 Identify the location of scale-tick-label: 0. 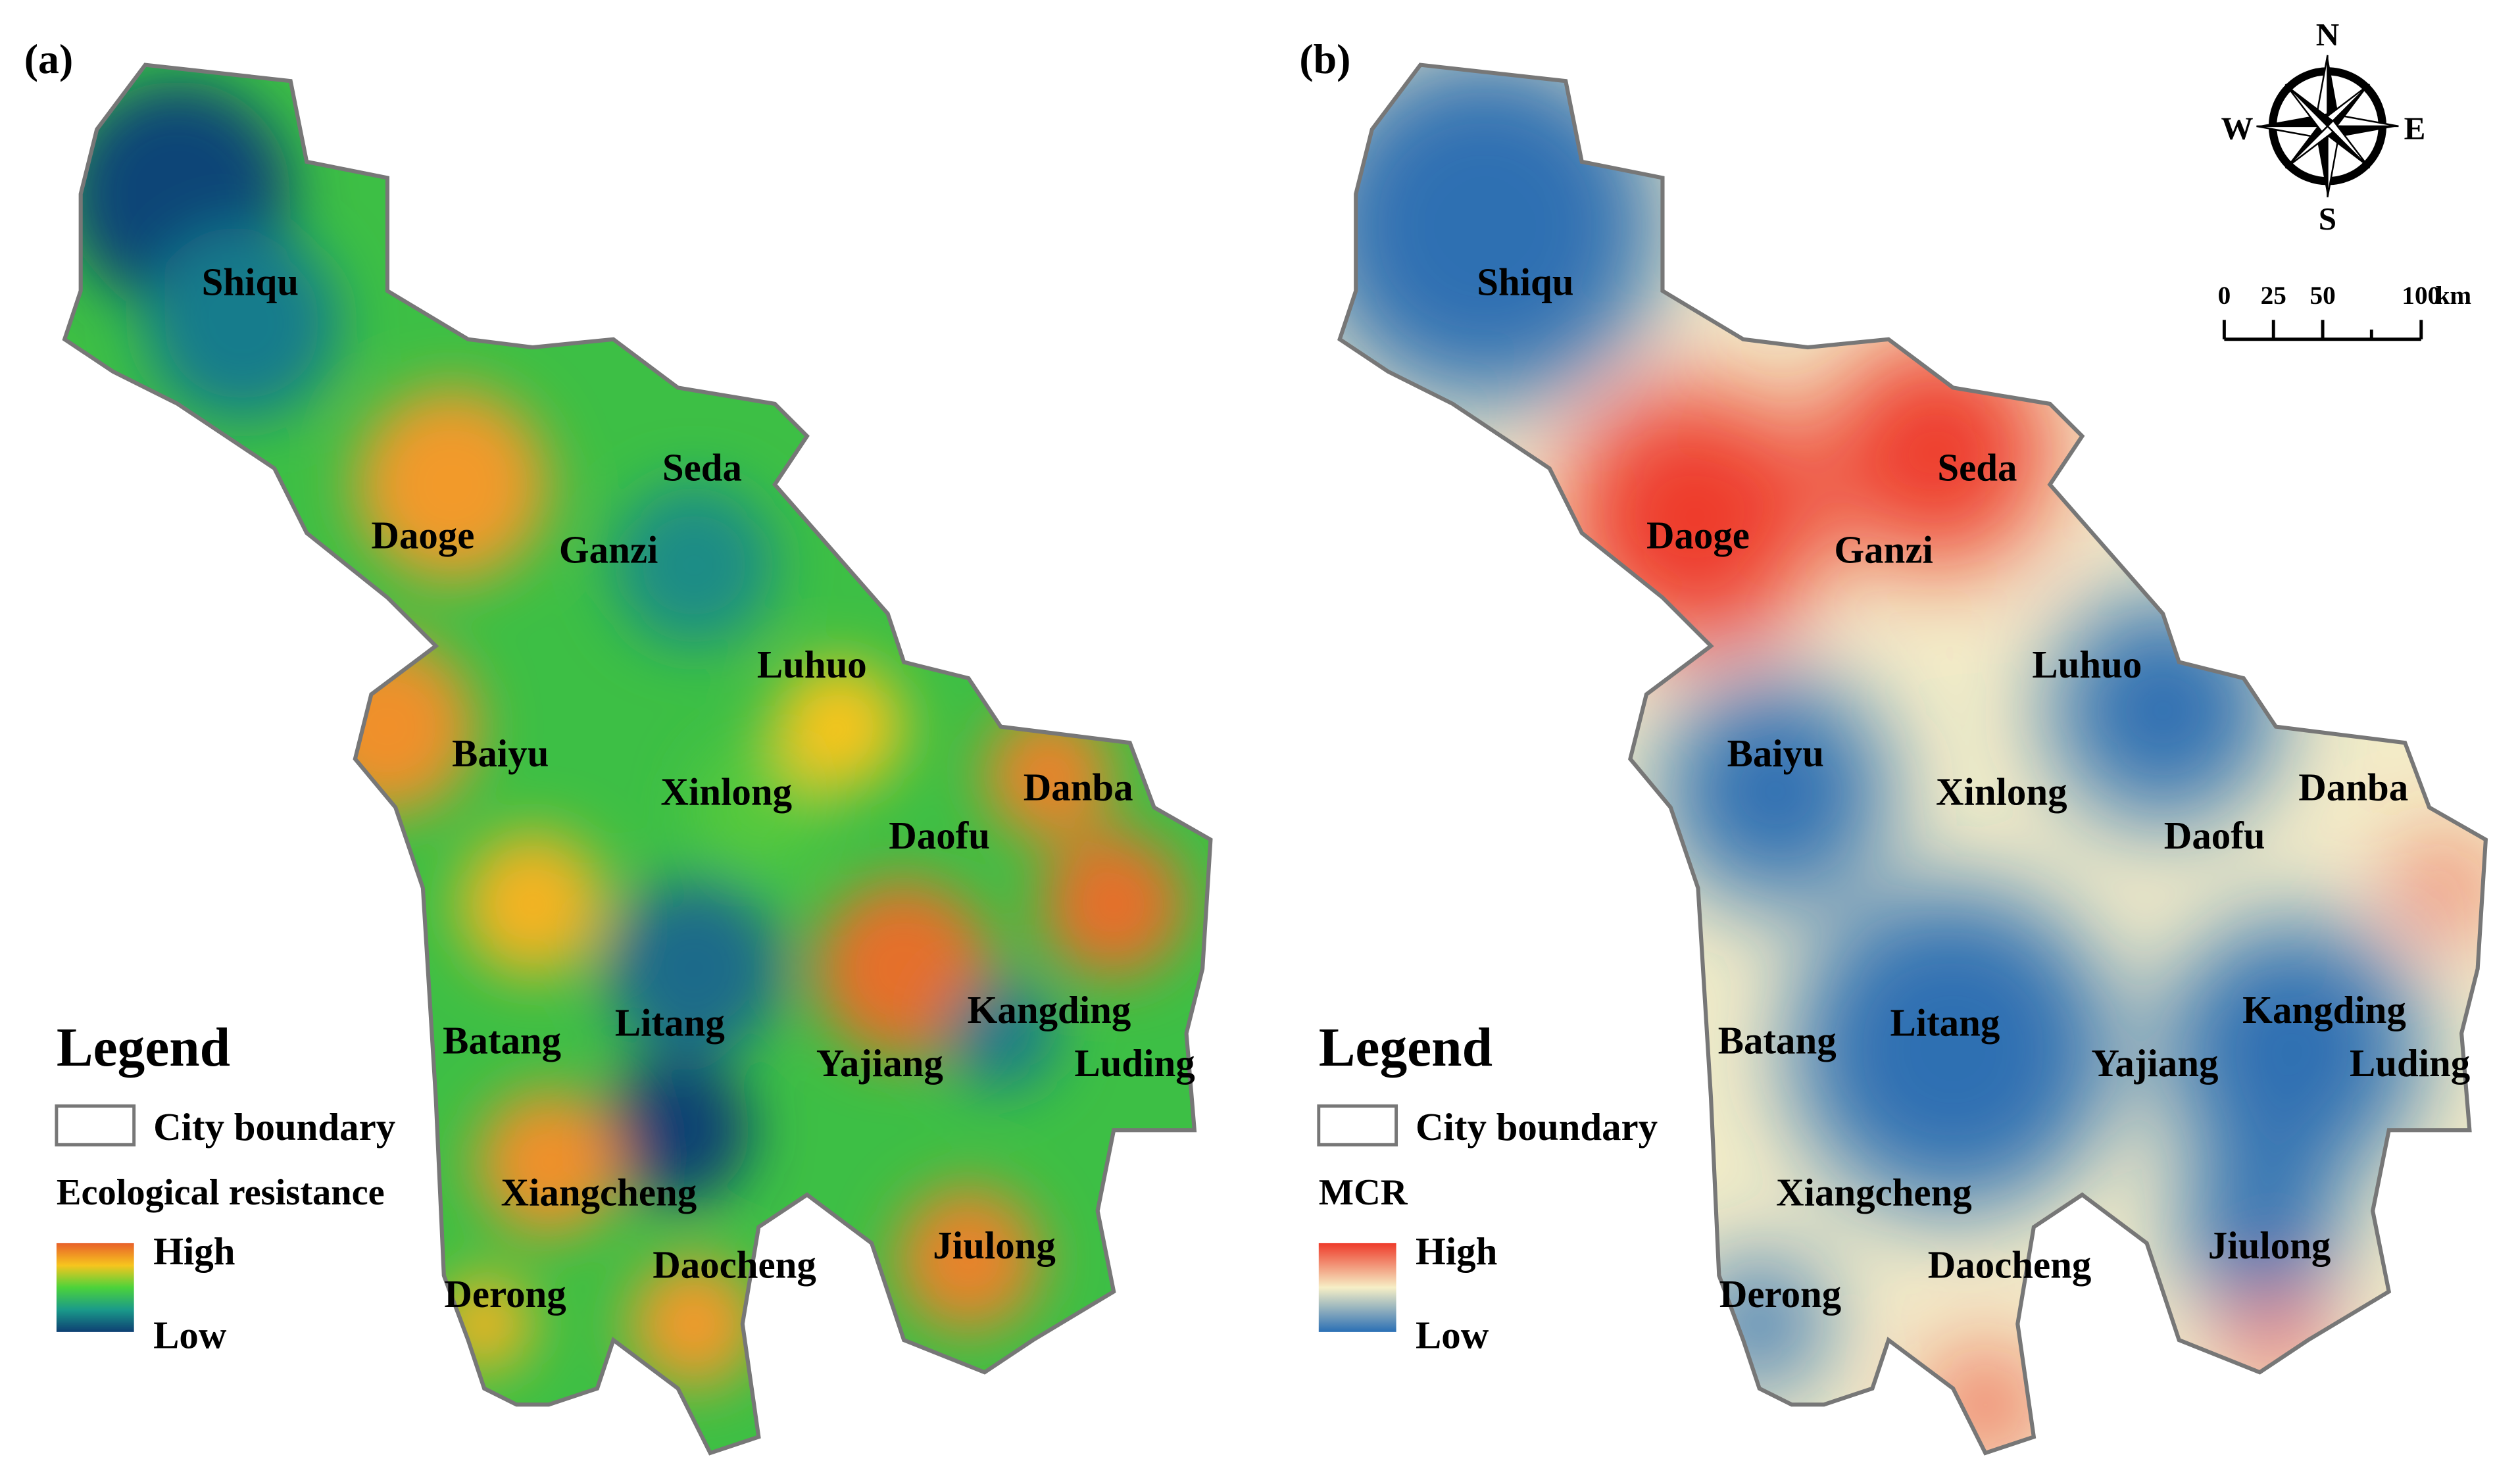
(2224, 296).